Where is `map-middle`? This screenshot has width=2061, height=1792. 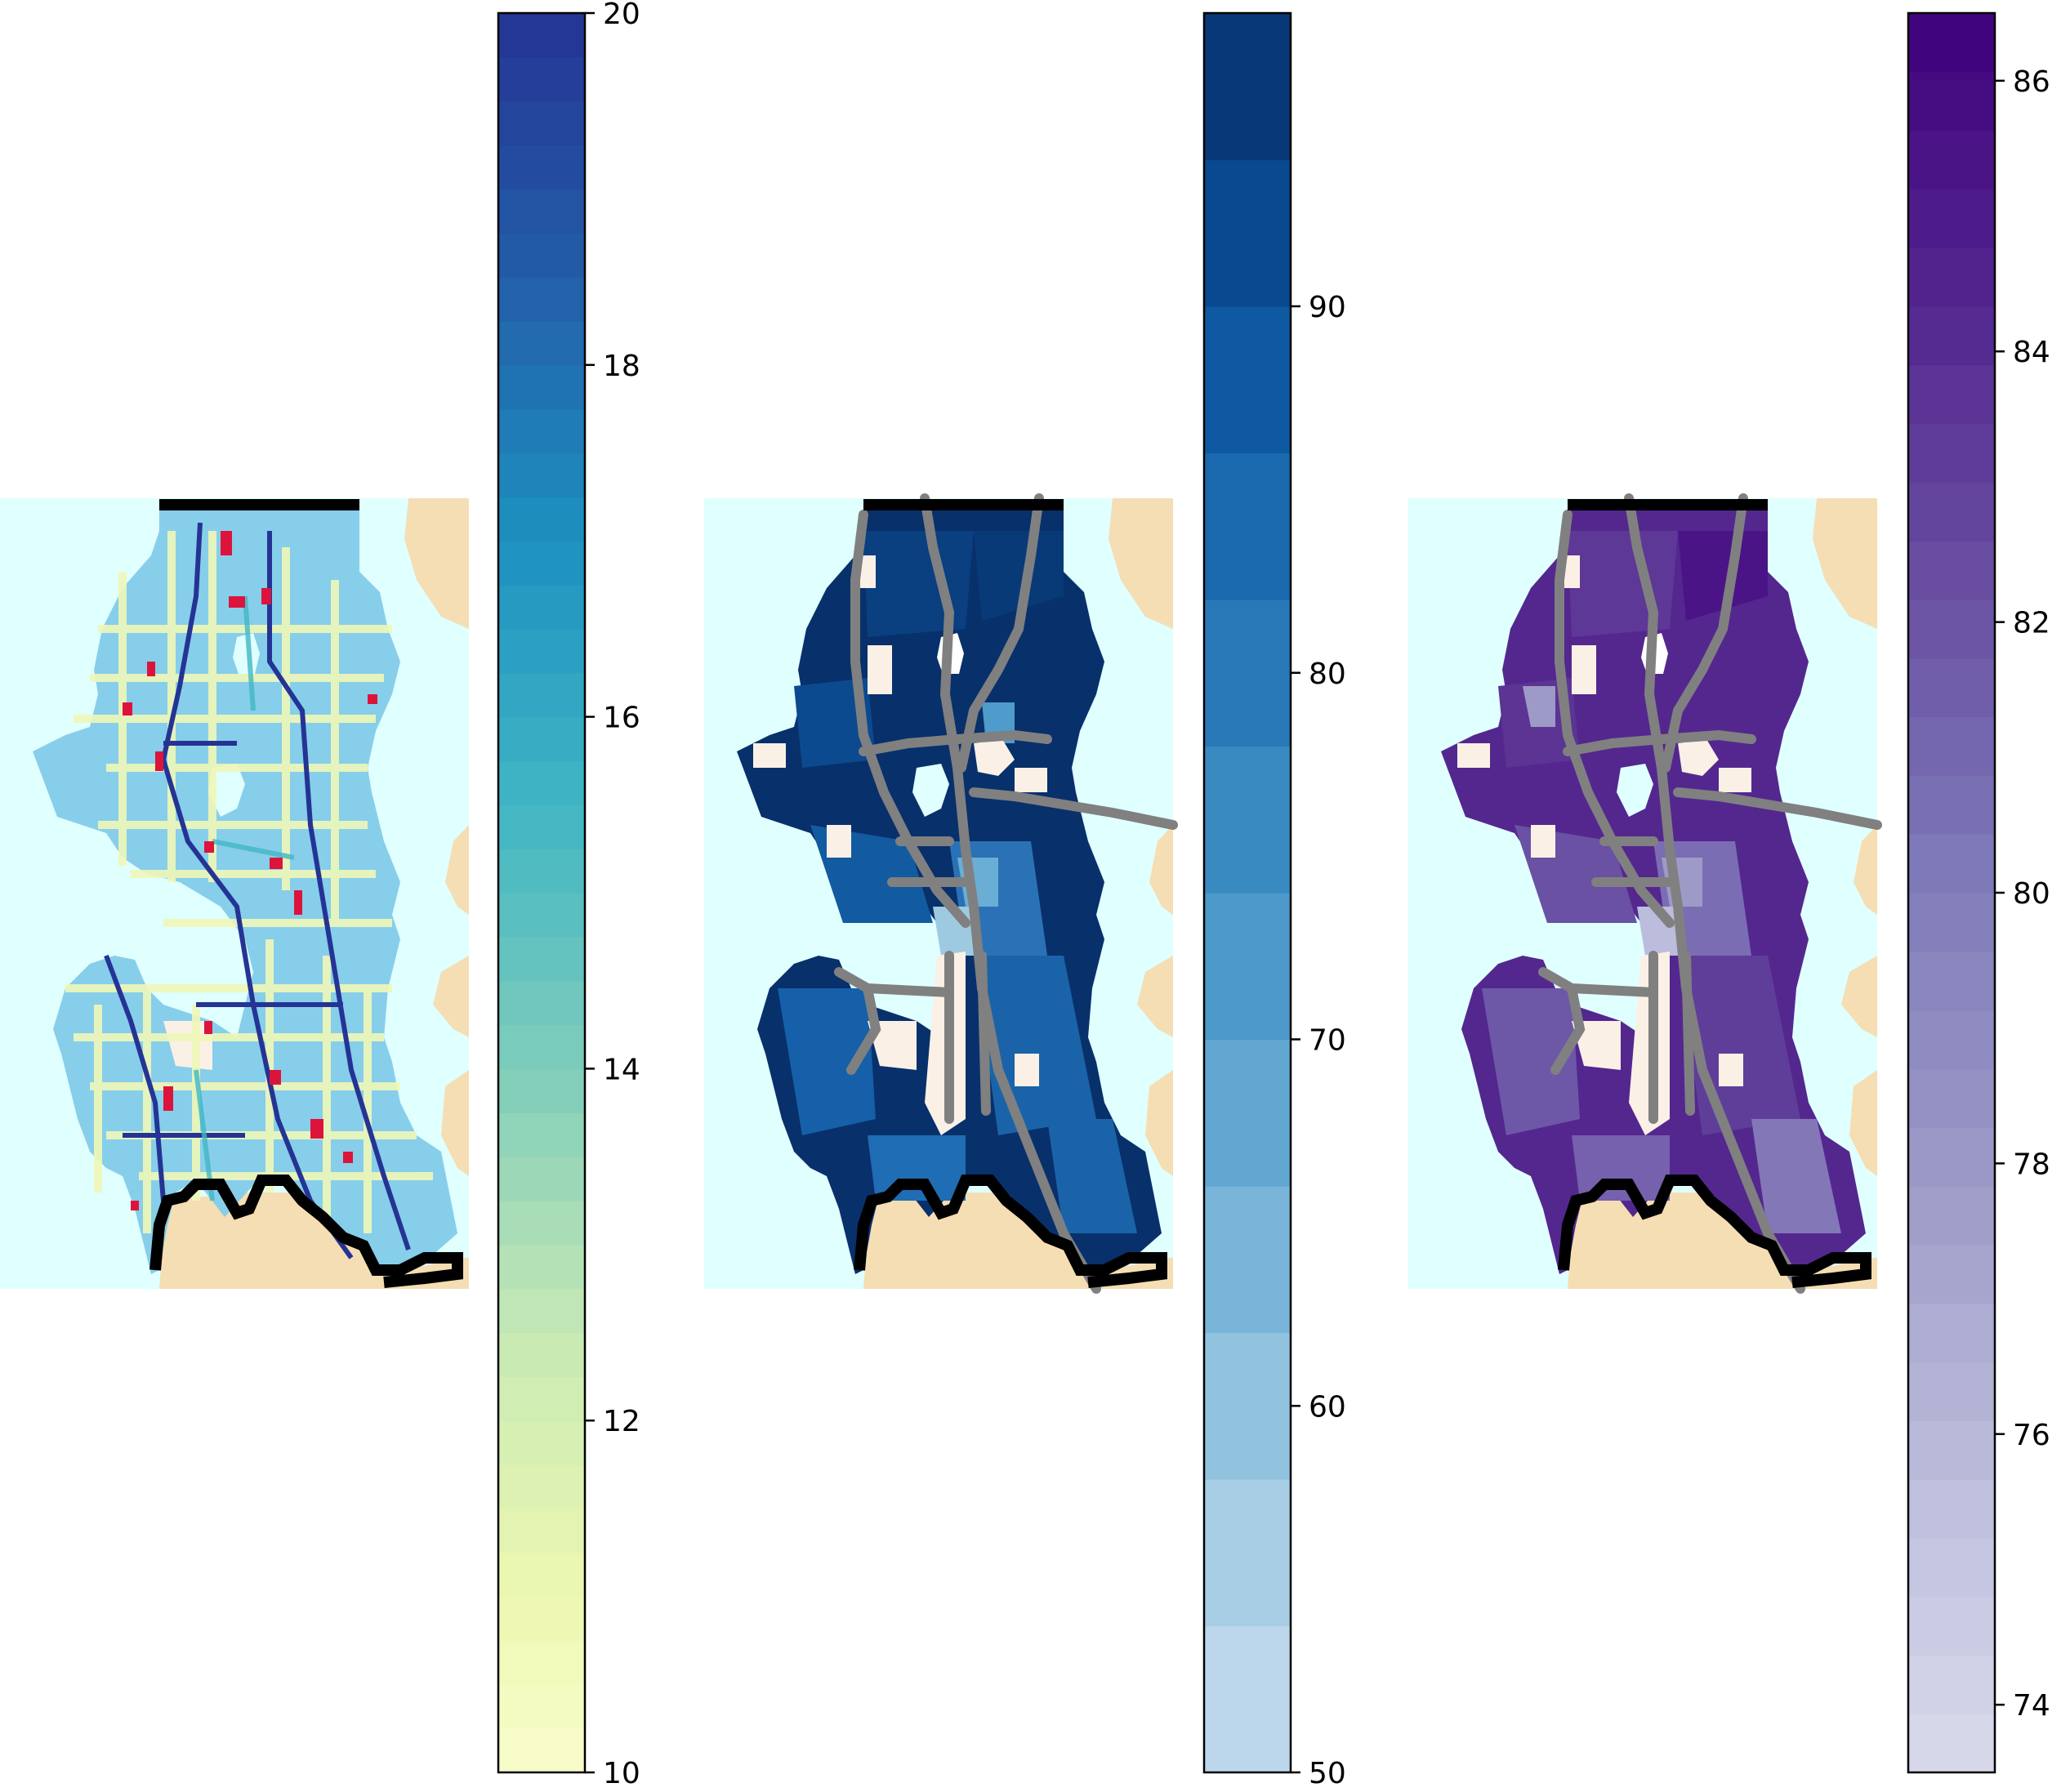 map-middle is located at coordinates (938, 893).